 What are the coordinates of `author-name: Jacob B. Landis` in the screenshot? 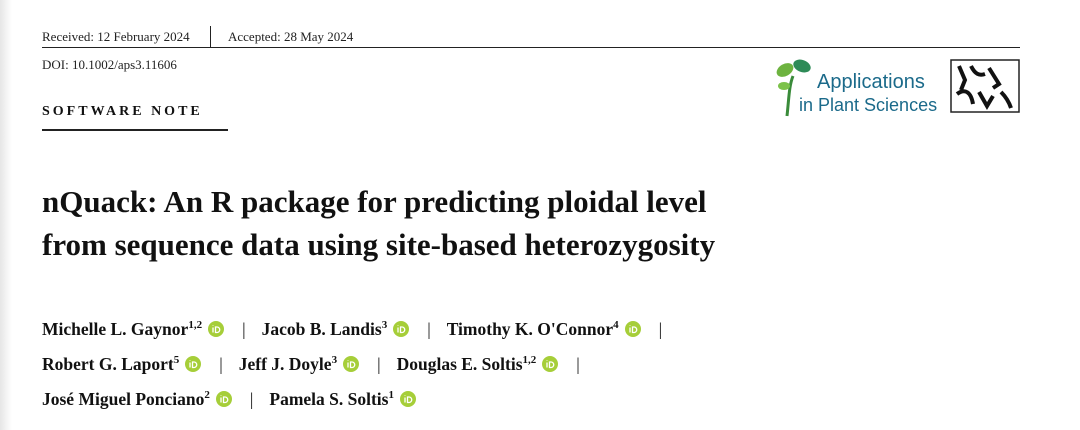 It's located at (321, 329).